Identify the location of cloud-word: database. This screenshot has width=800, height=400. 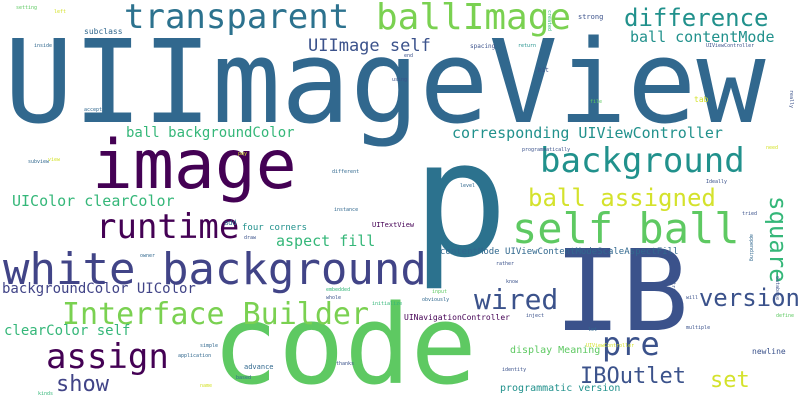
(777, 288).